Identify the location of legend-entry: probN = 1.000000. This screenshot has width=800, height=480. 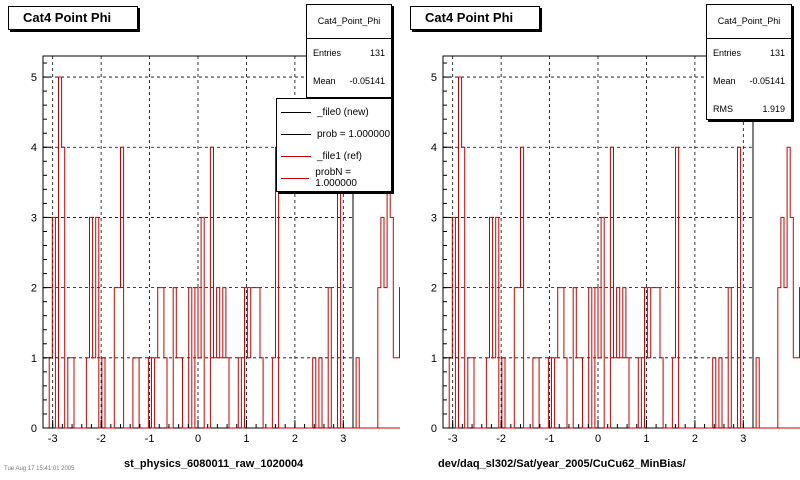
(334, 178).